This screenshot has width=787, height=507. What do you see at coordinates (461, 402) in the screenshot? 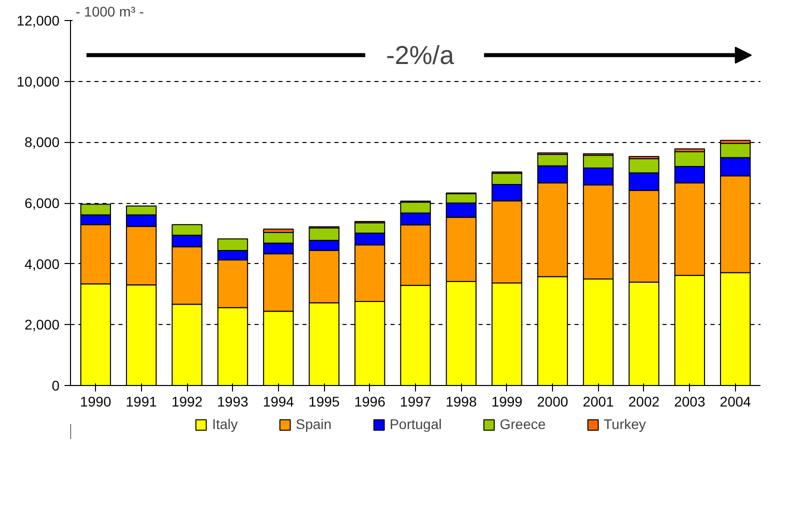
I see `x-tick-label: 1998` at bounding box center [461, 402].